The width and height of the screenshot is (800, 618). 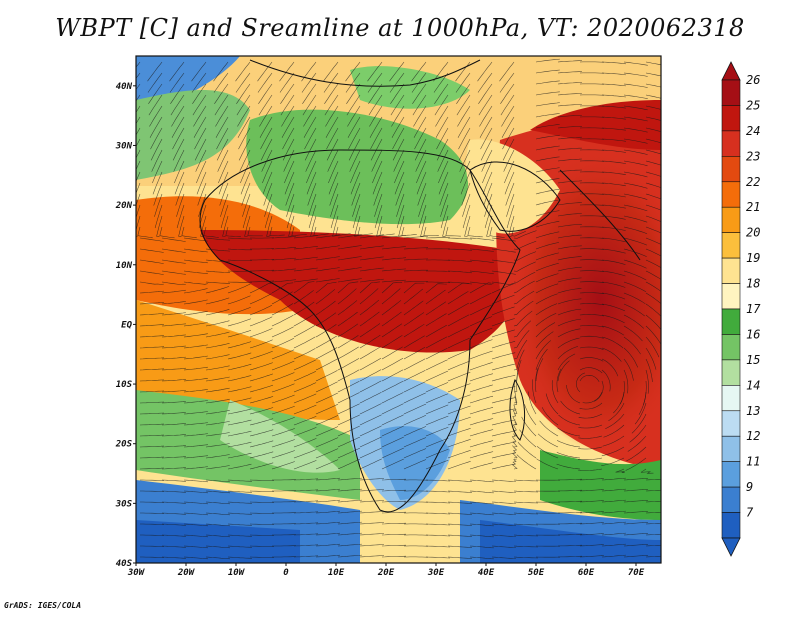 I want to click on colorbar-swatch, so click(x=731, y=245).